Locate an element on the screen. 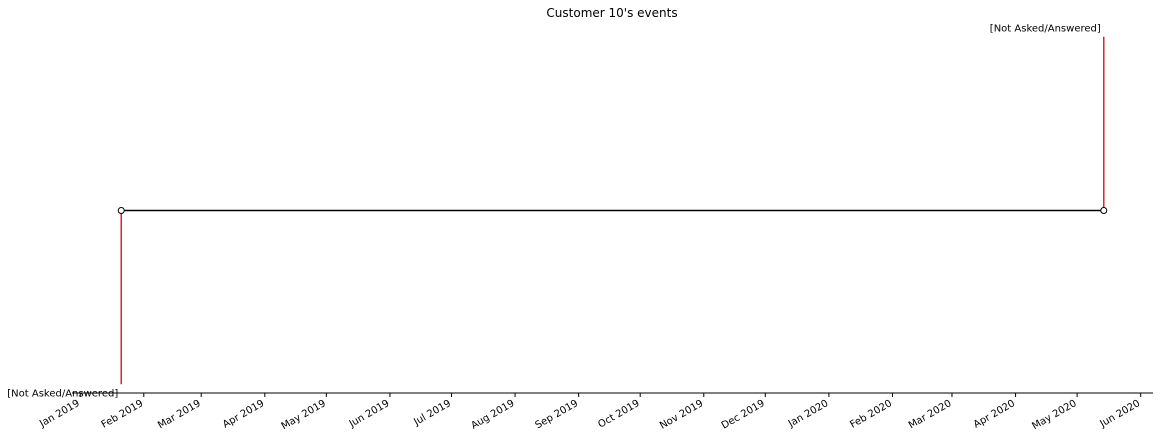  x-tick-label: Apr 2019 is located at coordinates (243, 414).